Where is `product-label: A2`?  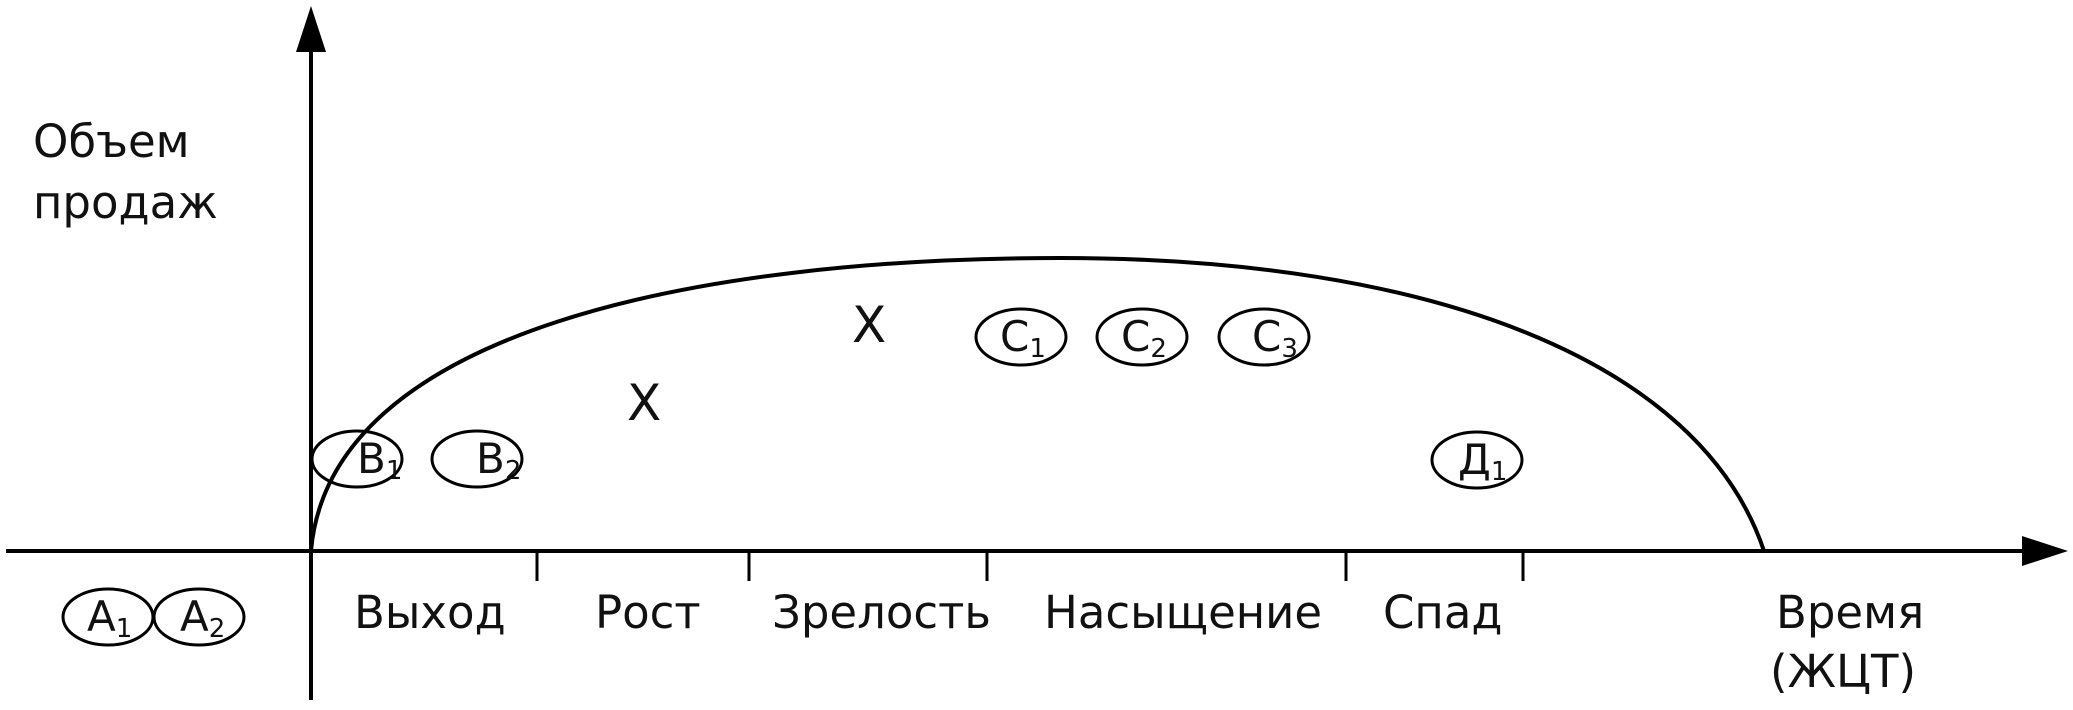 product-label: A2 is located at coordinates (202, 618).